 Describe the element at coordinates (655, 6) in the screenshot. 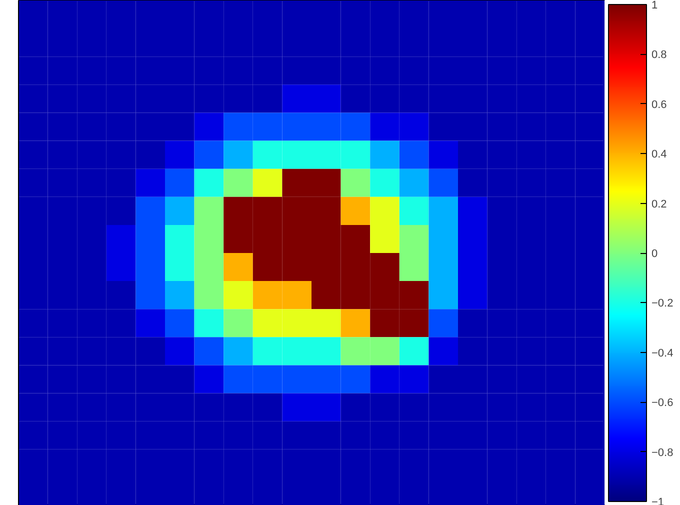

I see `color-bar-label: 1` at that location.